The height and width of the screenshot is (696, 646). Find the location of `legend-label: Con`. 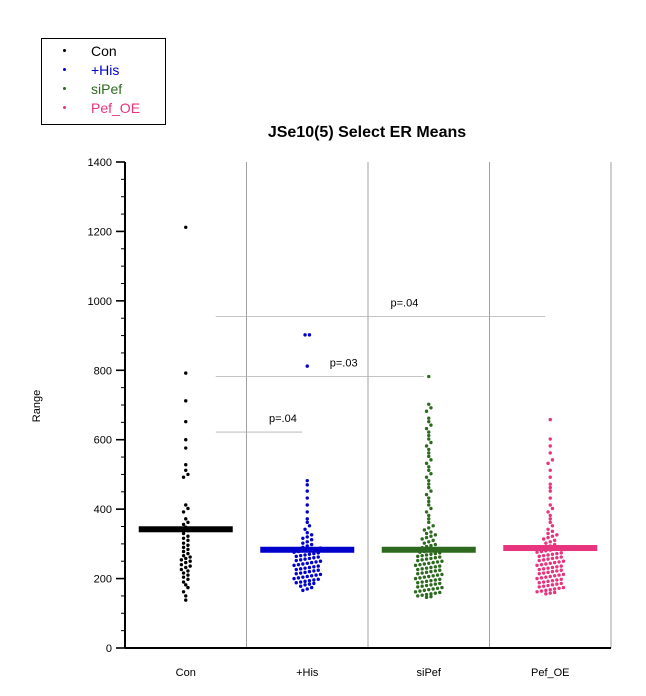

legend-label: Con is located at coordinates (104, 51).